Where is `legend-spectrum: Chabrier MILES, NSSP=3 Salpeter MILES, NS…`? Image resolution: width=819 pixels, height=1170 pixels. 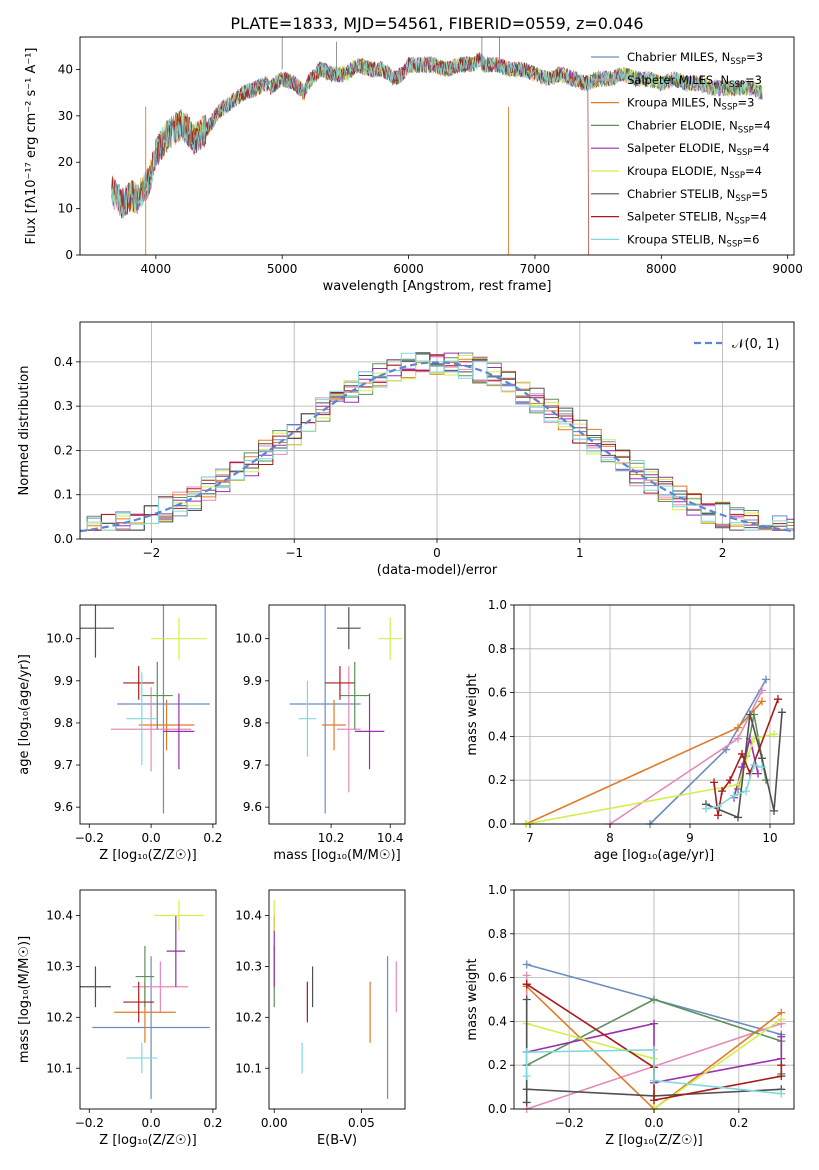
legend-spectrum: Chabrier MILES, NSSP=3 Salpeter MILES, NS… is located at coordinates (681, 149).